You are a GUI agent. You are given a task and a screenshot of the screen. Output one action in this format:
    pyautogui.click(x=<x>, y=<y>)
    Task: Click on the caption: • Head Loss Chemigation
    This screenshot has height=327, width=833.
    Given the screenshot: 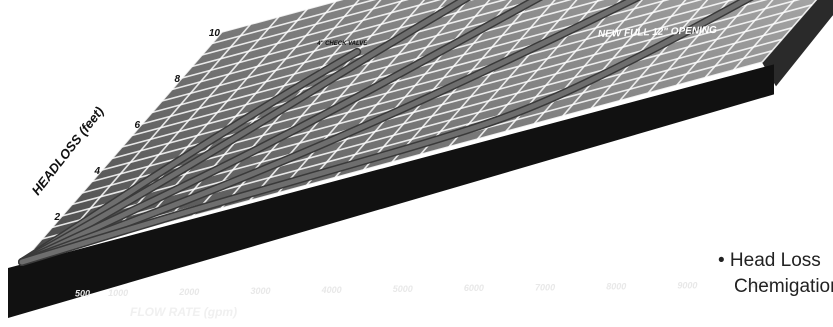 What is the action you would take?
    pyautogui.click(x=775, y=283)
    